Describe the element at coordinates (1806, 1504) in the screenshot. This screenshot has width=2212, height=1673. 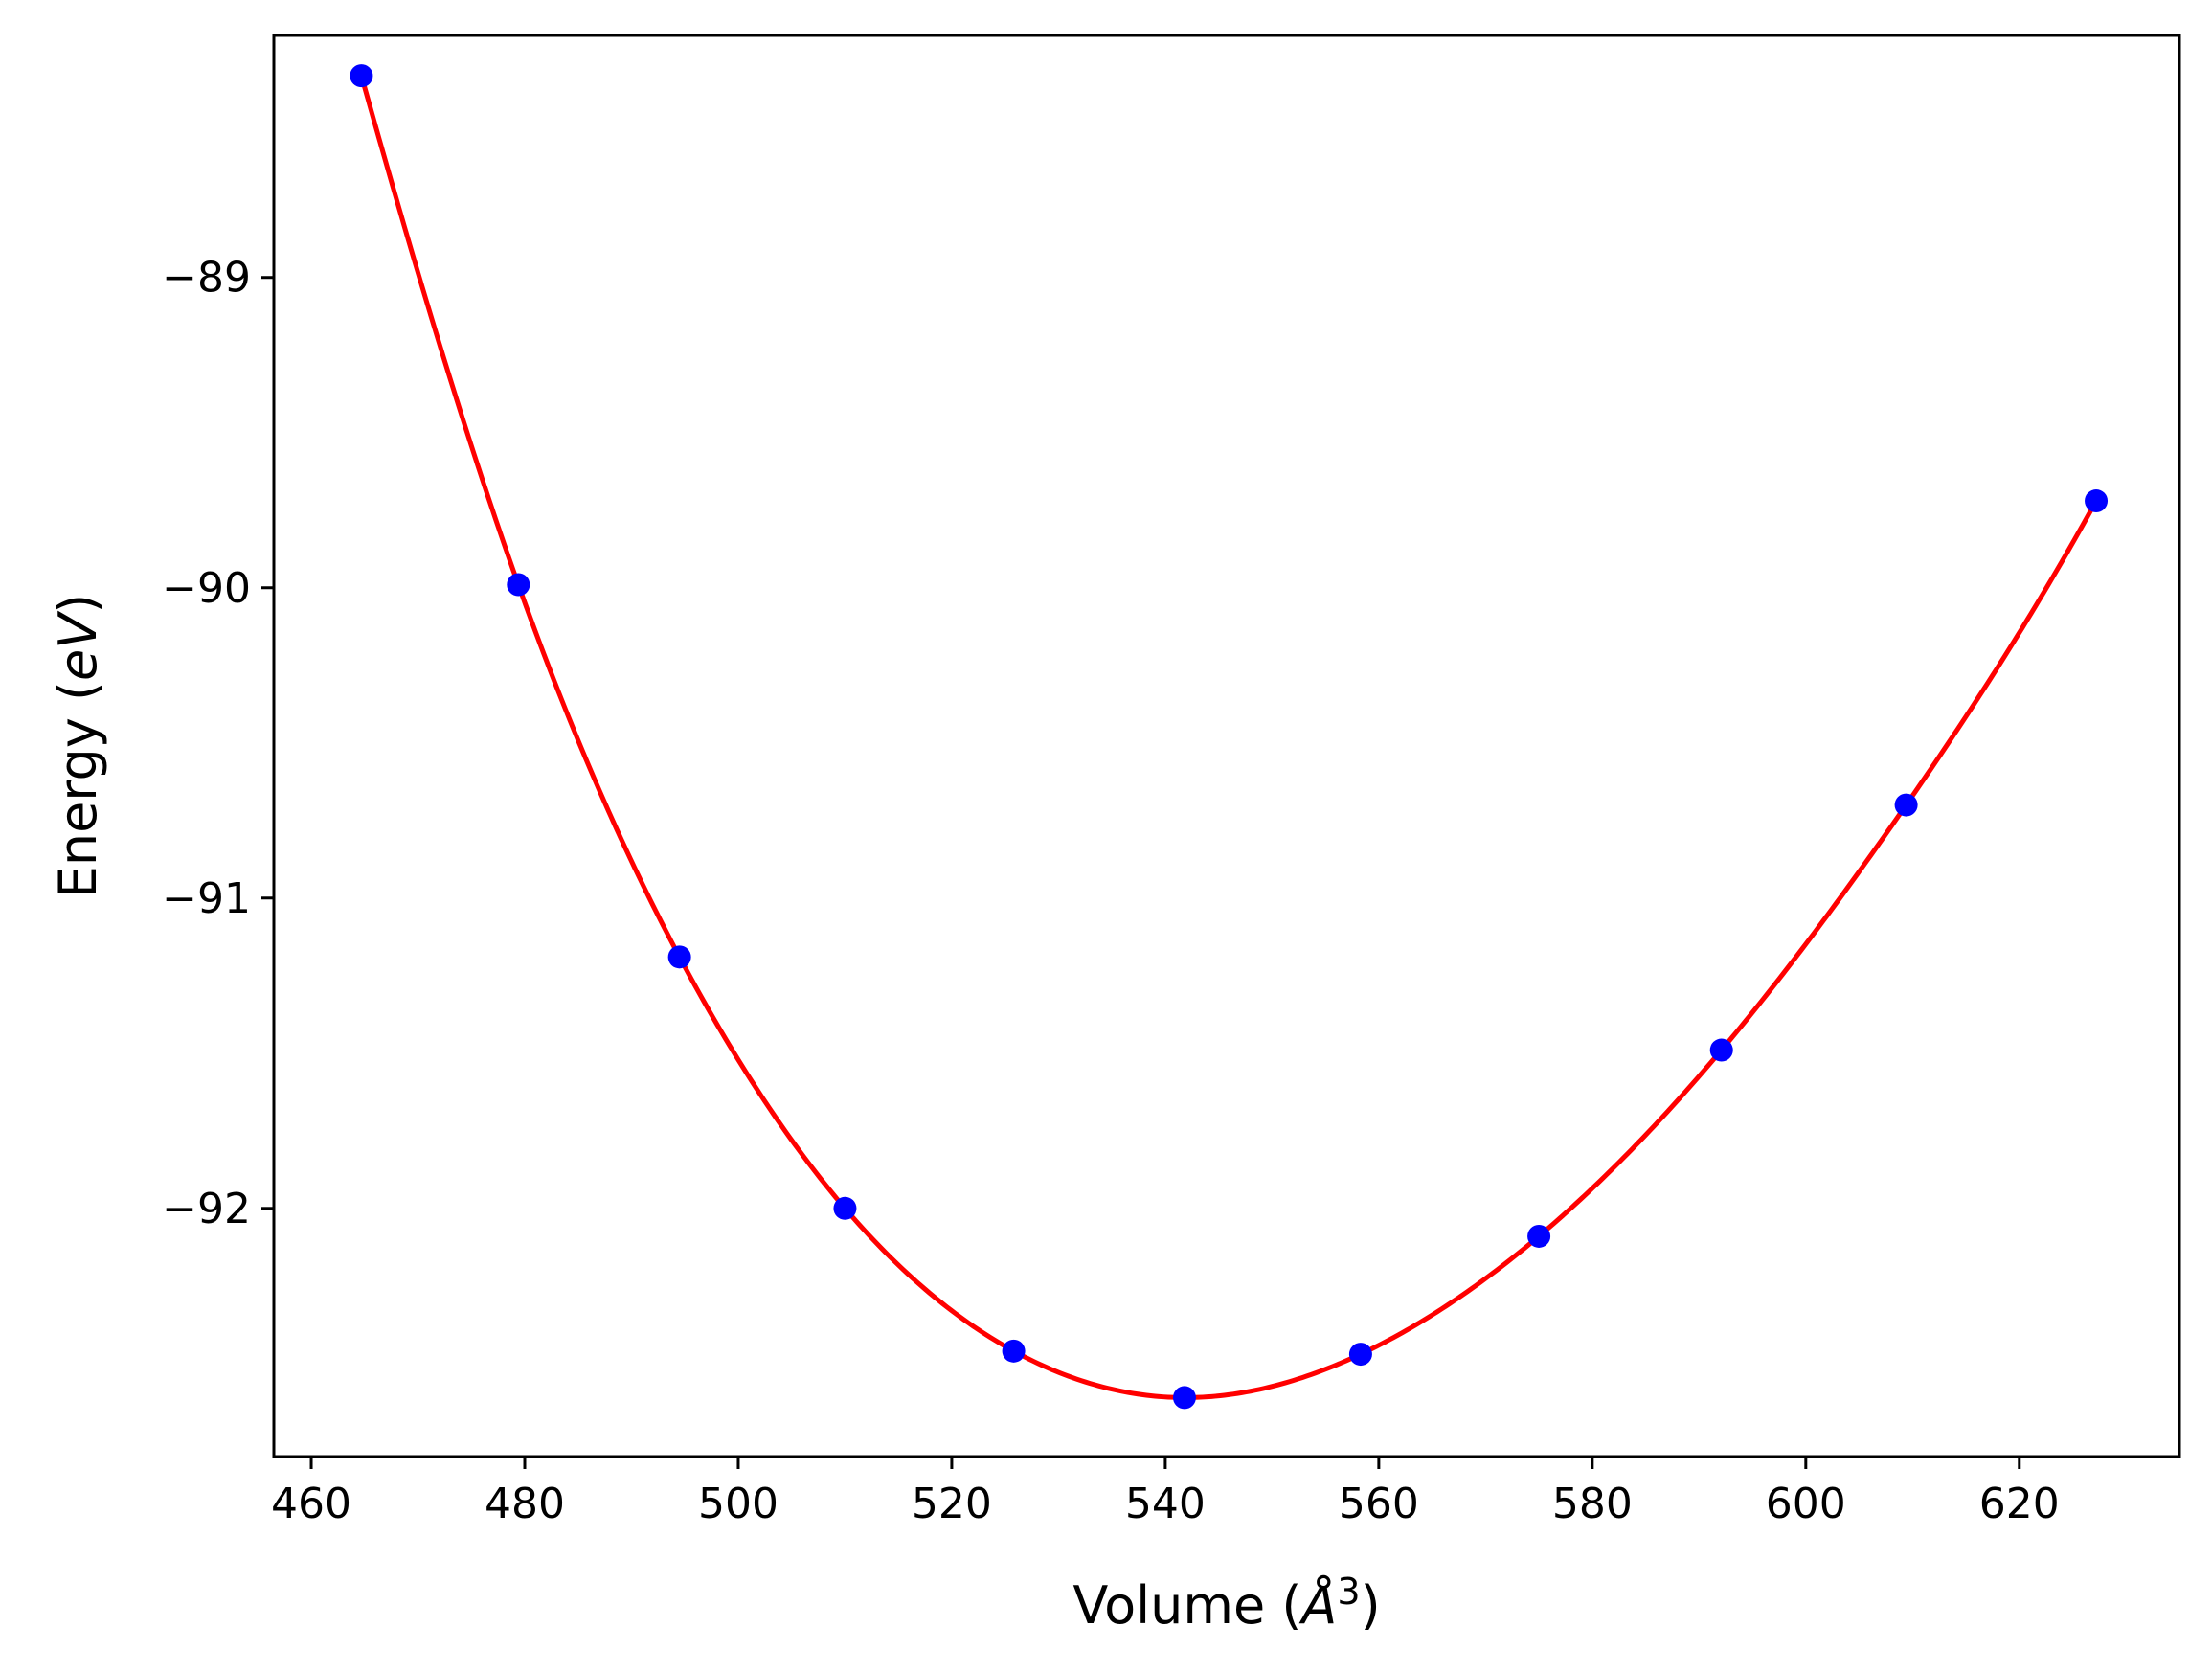
I see `x-tick-label: 600` at that location.